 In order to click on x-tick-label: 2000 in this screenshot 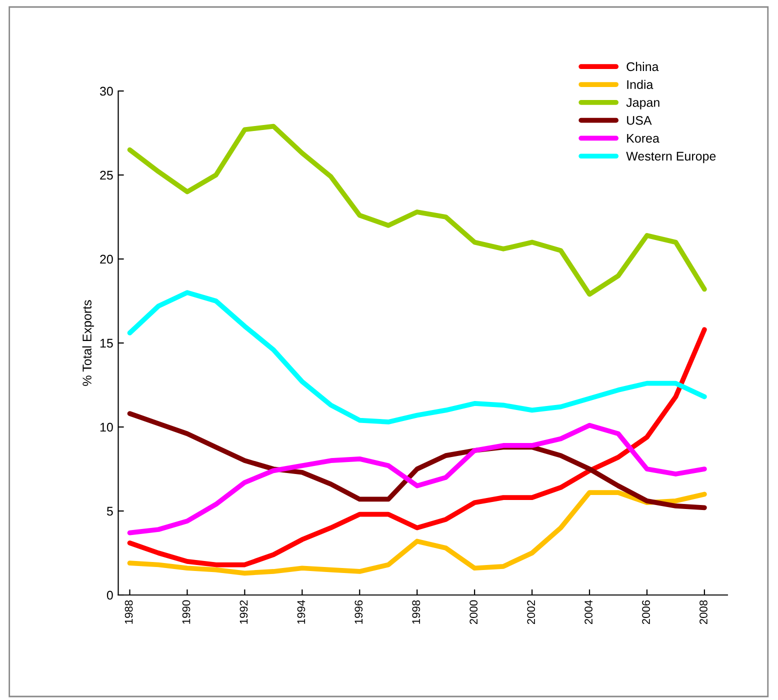, I will do `click(474, 612)`.